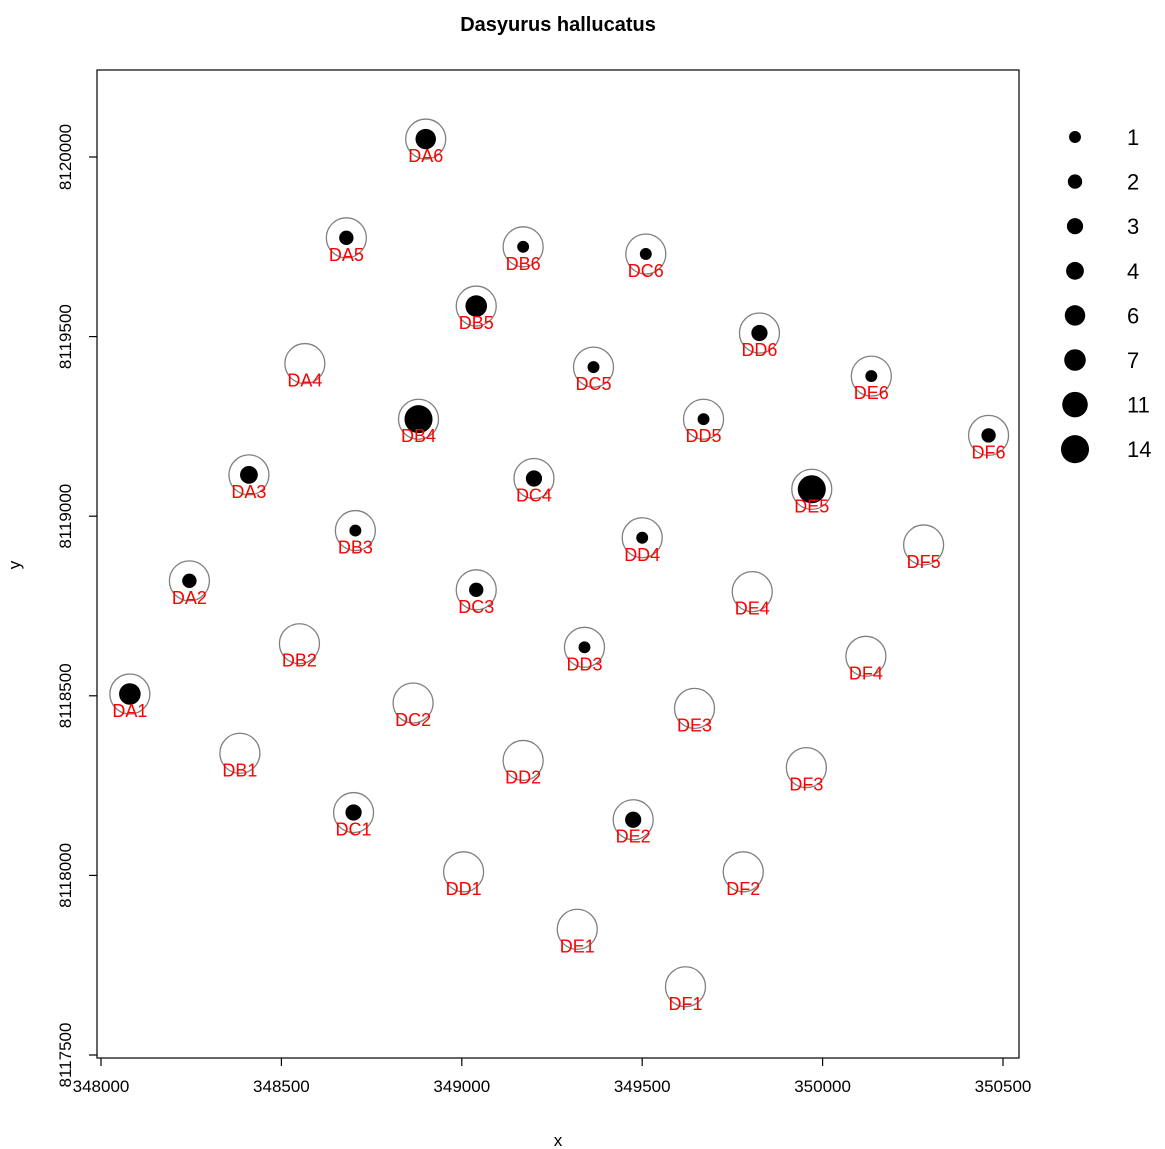 The image size is (1165, 1149). What do you see at coordinates (65, 157) in the screenshot?
I see `y-tick-label: 8120000` at bounding box center [65, 157].